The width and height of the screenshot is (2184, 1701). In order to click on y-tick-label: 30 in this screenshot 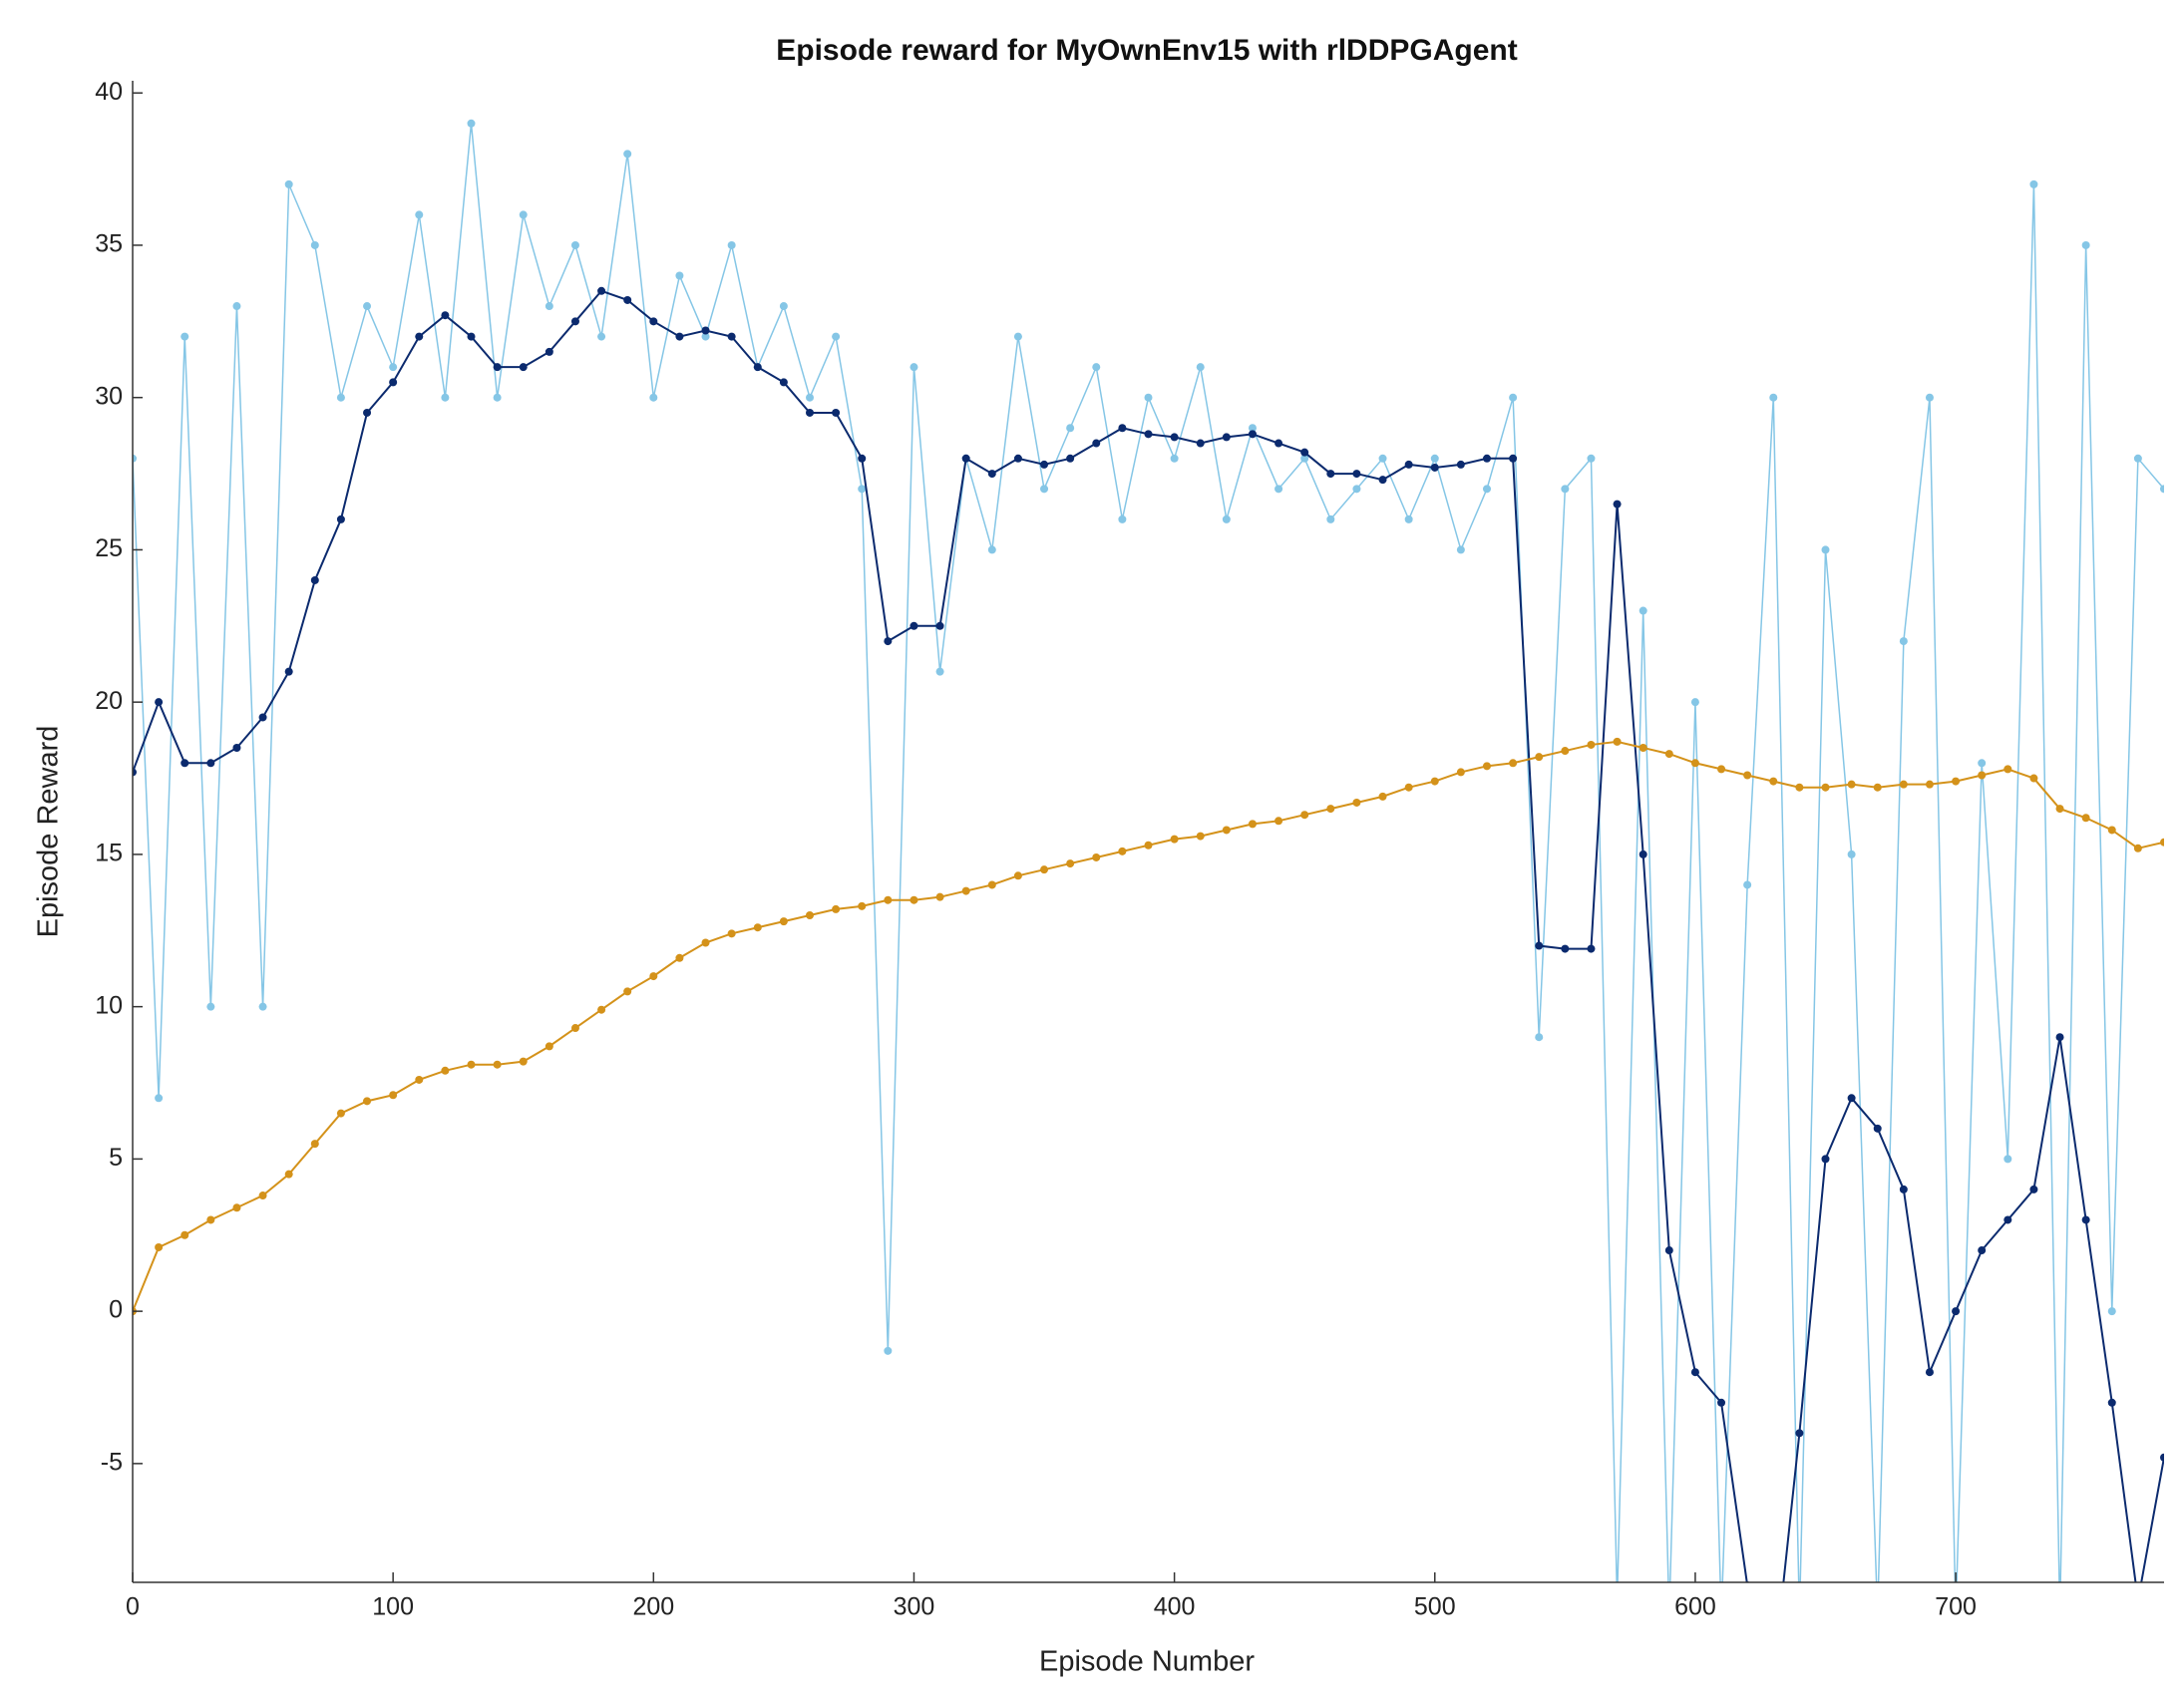, I will do `click(109, 396)`.